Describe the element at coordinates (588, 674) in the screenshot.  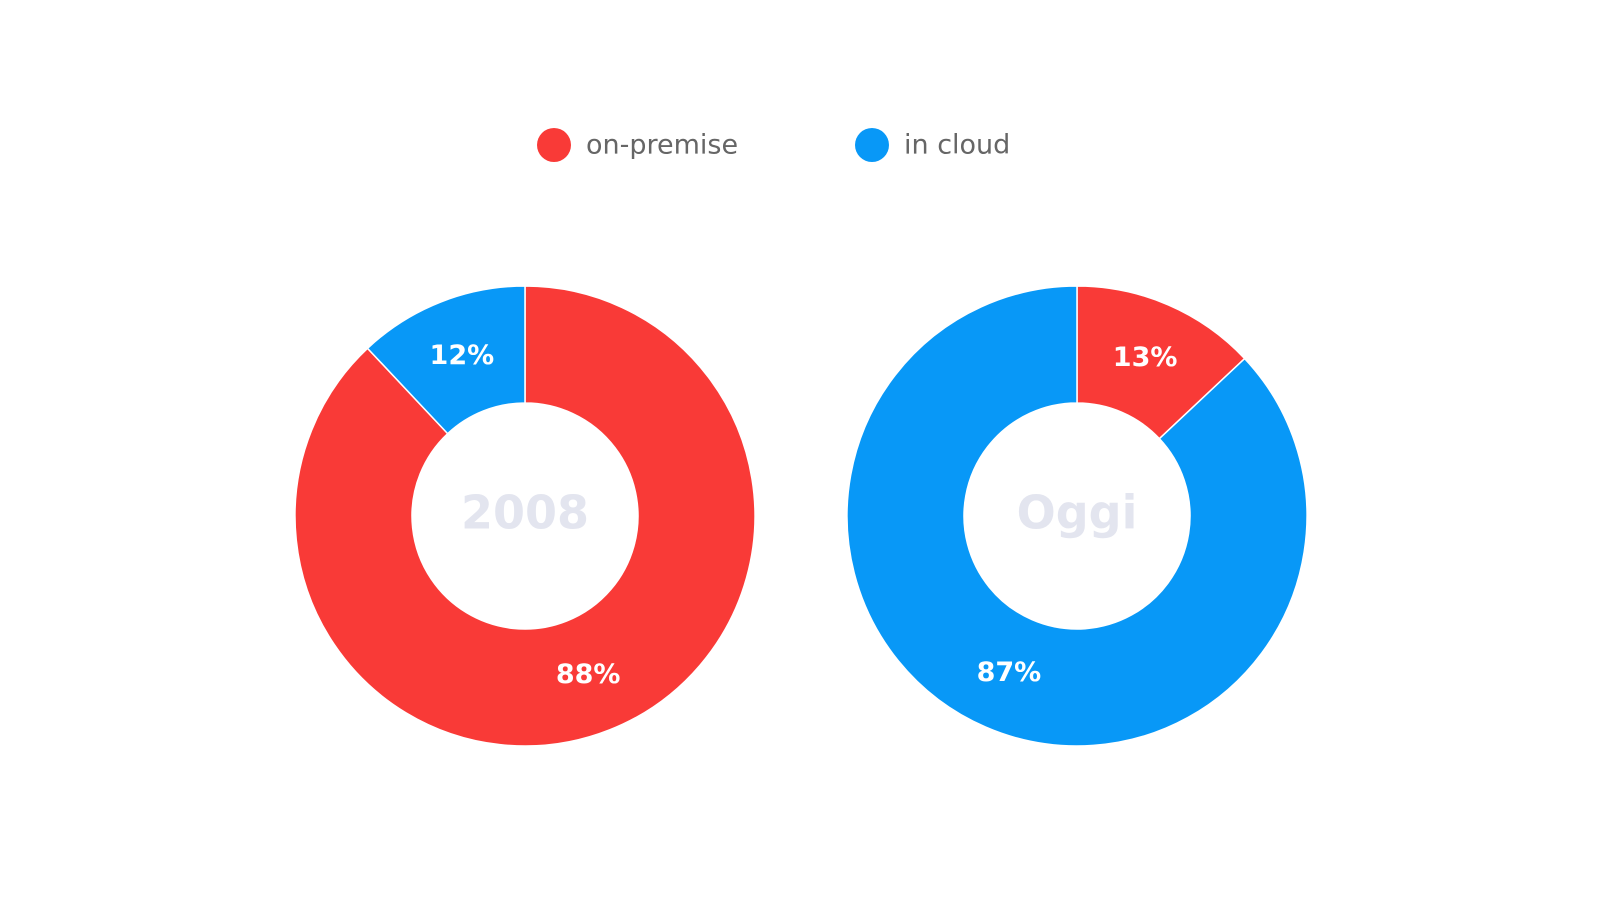
I see `value-label: 88%` at that location.